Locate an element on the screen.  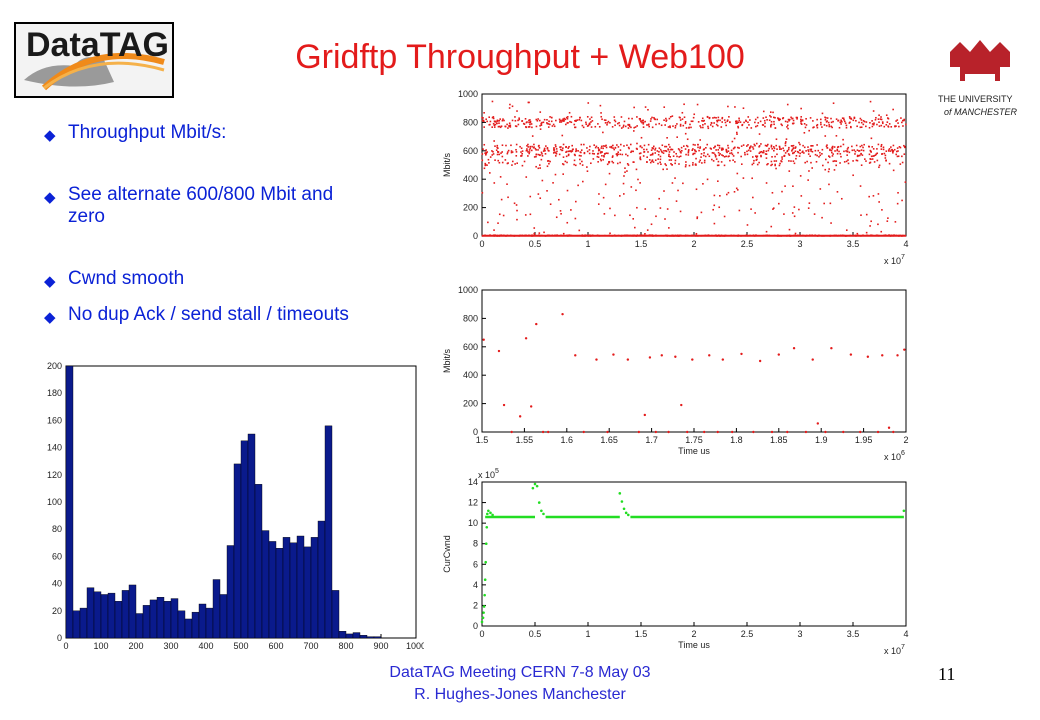
datatag-logo-text: DataTAG is located at coordinates (97, 45).